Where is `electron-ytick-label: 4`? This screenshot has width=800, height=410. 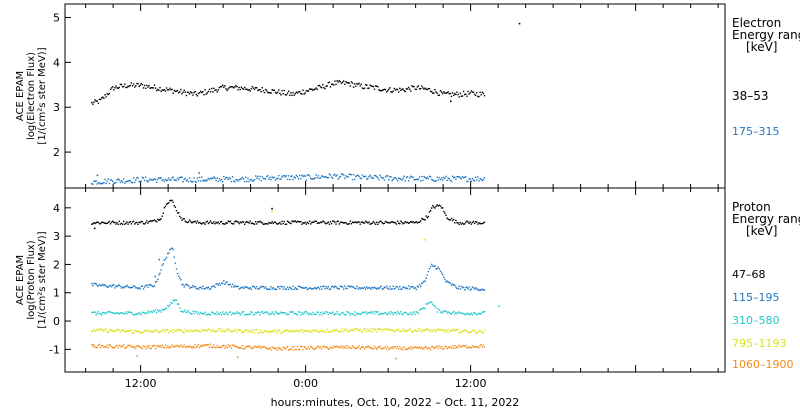 electron-ytick-label: 4 is located at coordinates (56, 62).